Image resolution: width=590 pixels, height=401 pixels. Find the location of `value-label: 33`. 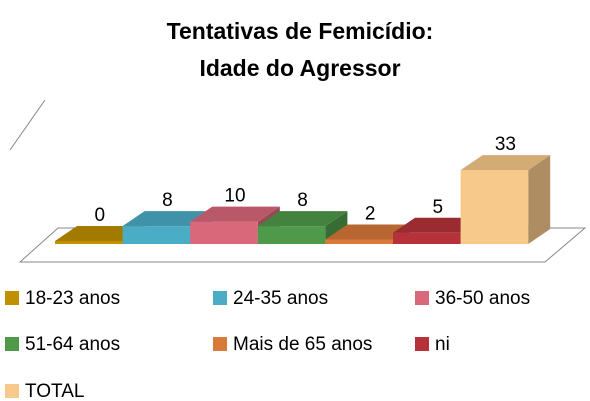

value-label: 33 is located at coordinates (505, 144).